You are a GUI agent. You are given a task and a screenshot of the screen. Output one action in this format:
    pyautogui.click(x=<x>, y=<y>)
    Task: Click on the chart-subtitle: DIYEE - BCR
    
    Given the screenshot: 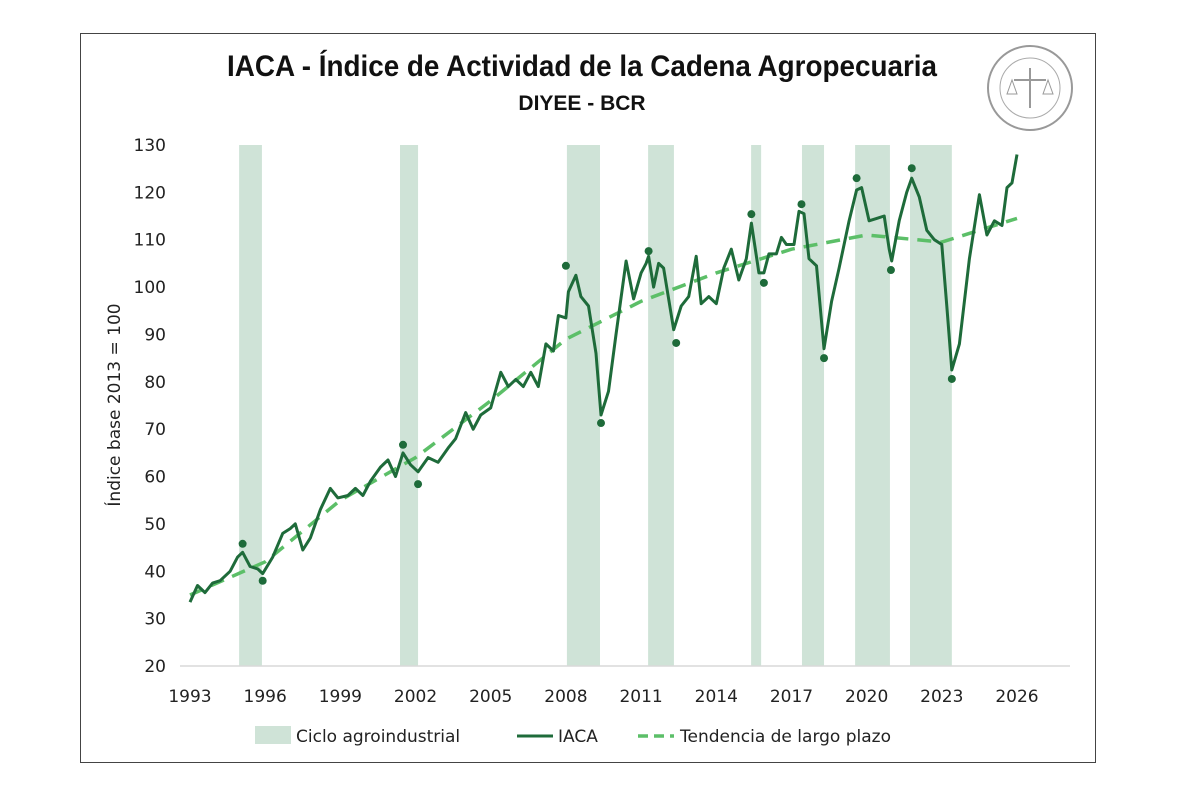 What is the action you would take?
    pyautogui.click(x=581, y=103)
    